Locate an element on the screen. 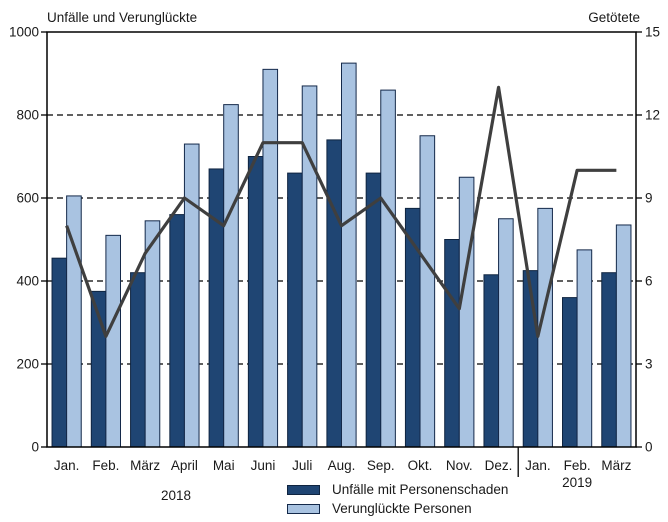 Image resolution: width=668 pixels, height=522 pixels. x-axis-label-13: Feb. is located at coordinates (577, 465).